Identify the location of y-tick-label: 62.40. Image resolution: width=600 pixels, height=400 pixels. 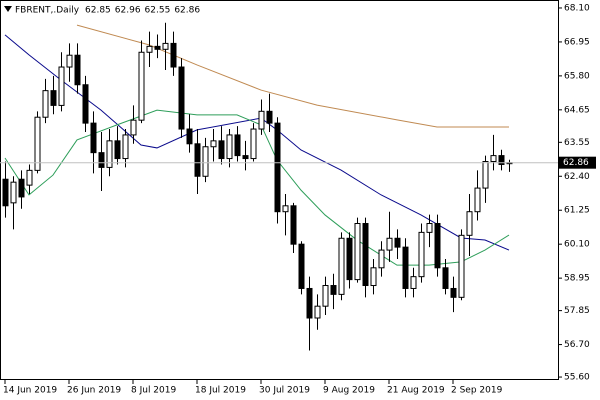
(577, 177).